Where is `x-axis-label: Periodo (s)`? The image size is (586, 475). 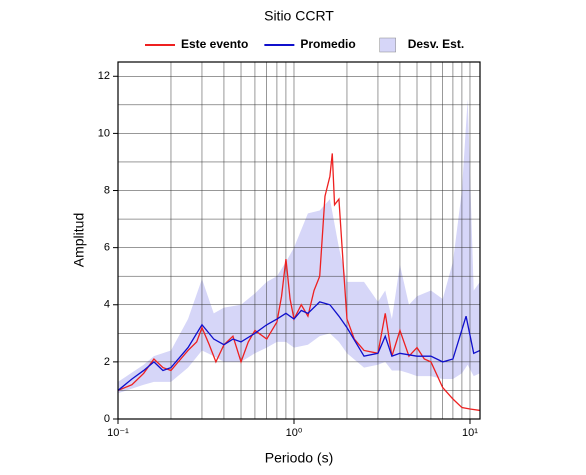
x-axis-label: Periodo (s) is located at coordinates (299, 458).